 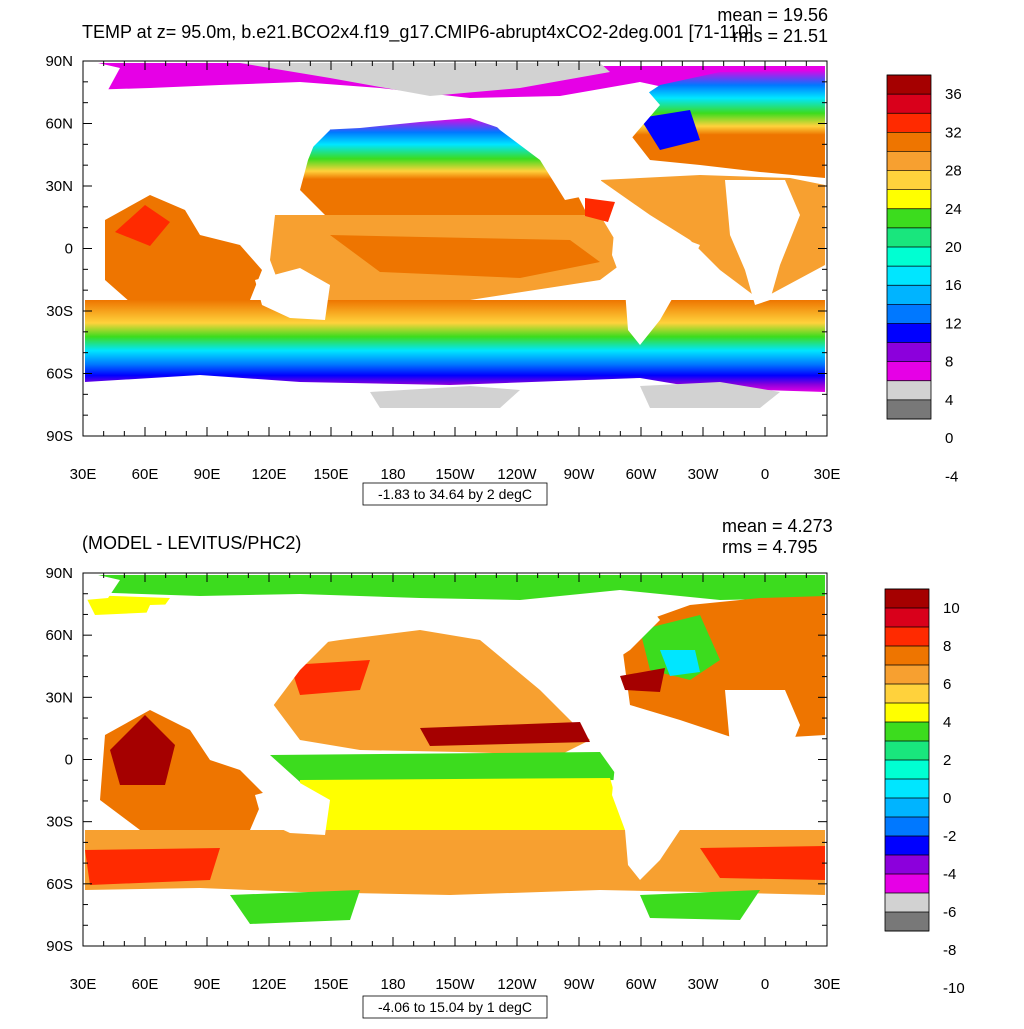 What do you see at coordinates (59, 311) in the screenshot?
I see `p1-y-tick-label: 30S` at bounding box center [59, 311].